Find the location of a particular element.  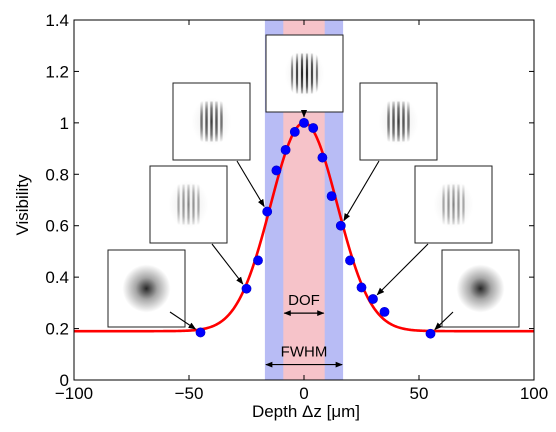

y-tick-label: 0.8 is located at coordinates (57, 174).